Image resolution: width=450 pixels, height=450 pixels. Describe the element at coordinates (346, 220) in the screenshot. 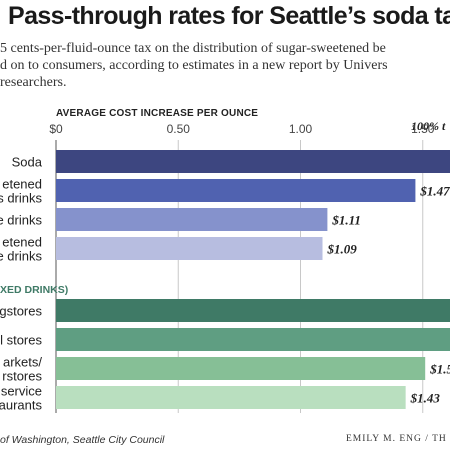

I see `value-label: $1.11` at that location.